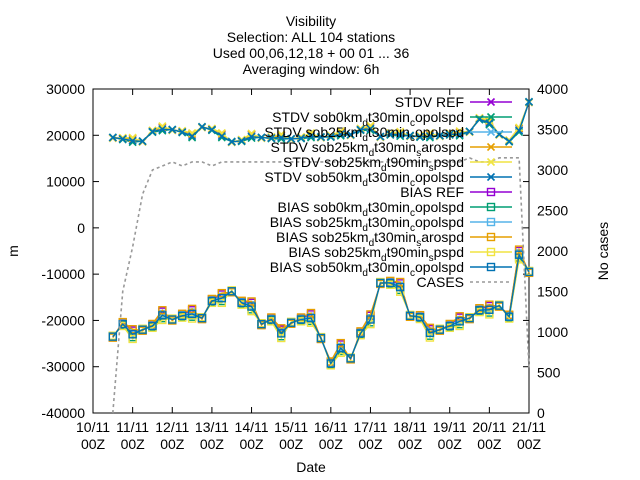  Describe the element at coordinates (311, 53) in the screenshot. I see `title-line-3: Used 00,06,12,18 + 00 01 ... 36` at that location.